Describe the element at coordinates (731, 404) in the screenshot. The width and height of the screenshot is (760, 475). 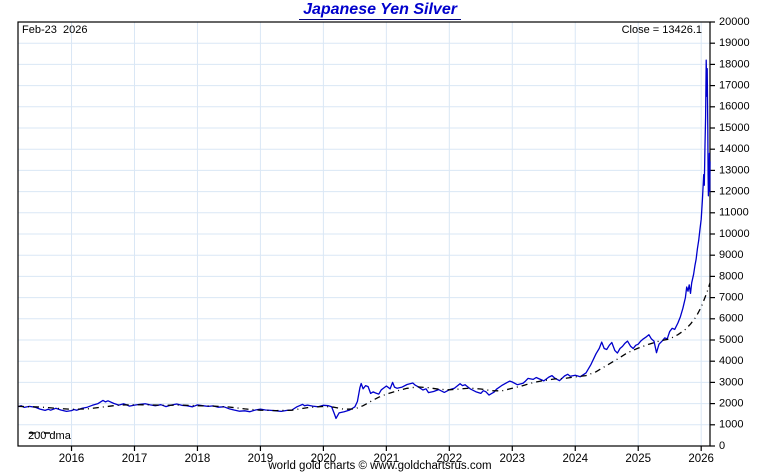
I see `y-tick-label: 2000` at that location.